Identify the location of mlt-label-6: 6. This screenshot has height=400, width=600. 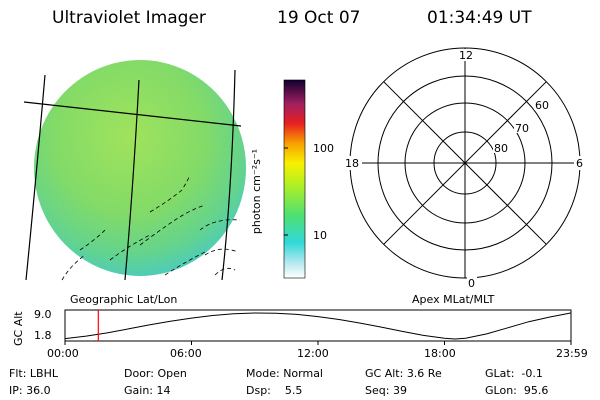
(579, 163).